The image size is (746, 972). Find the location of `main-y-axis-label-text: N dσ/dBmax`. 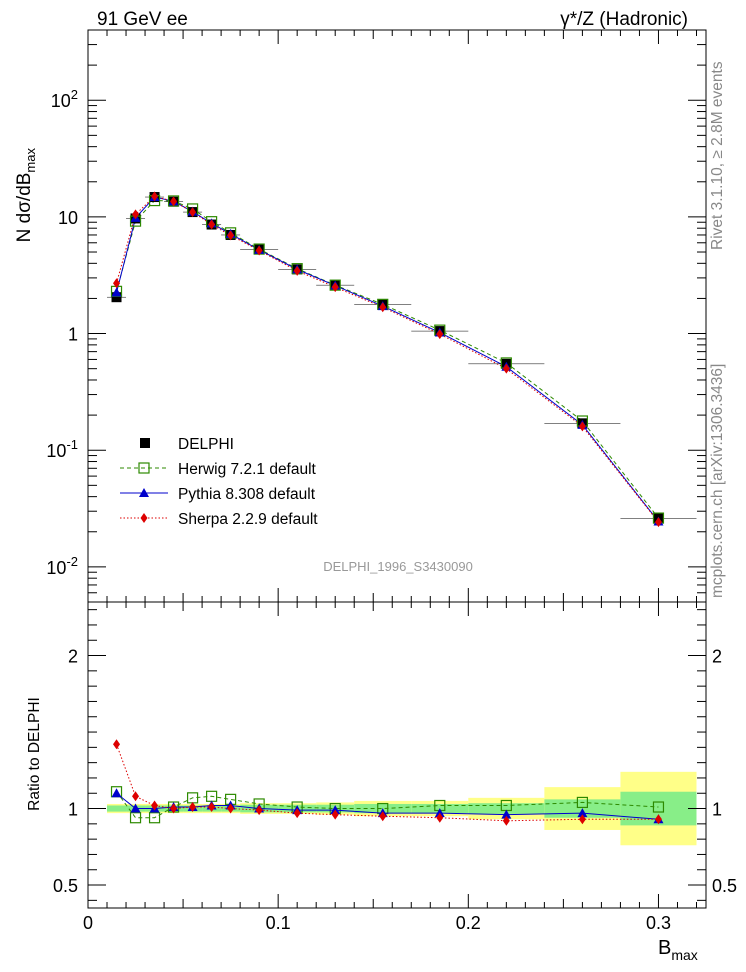

main-y-axis-label-text: N dσ/dBmax is located at coordinates (26, 195).